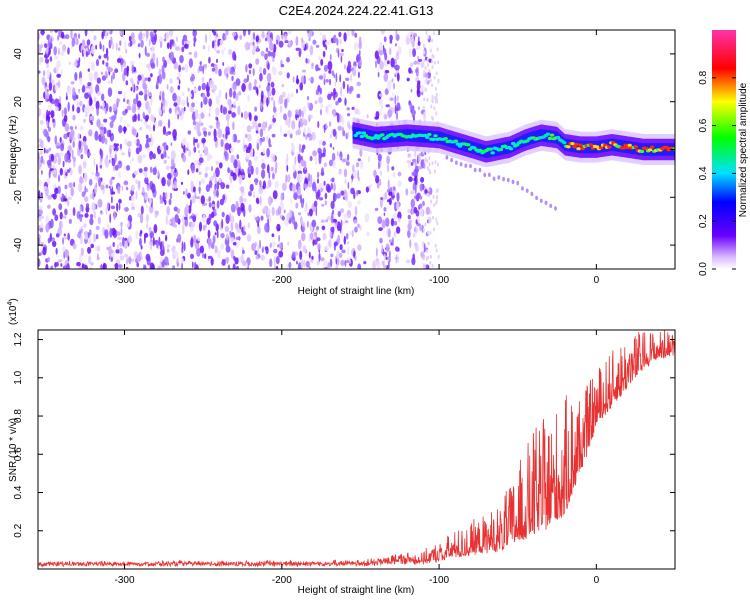 The height and width of the screenshot is (600, 750). I want to click on y-tick-label: -20, so click(18, 197).